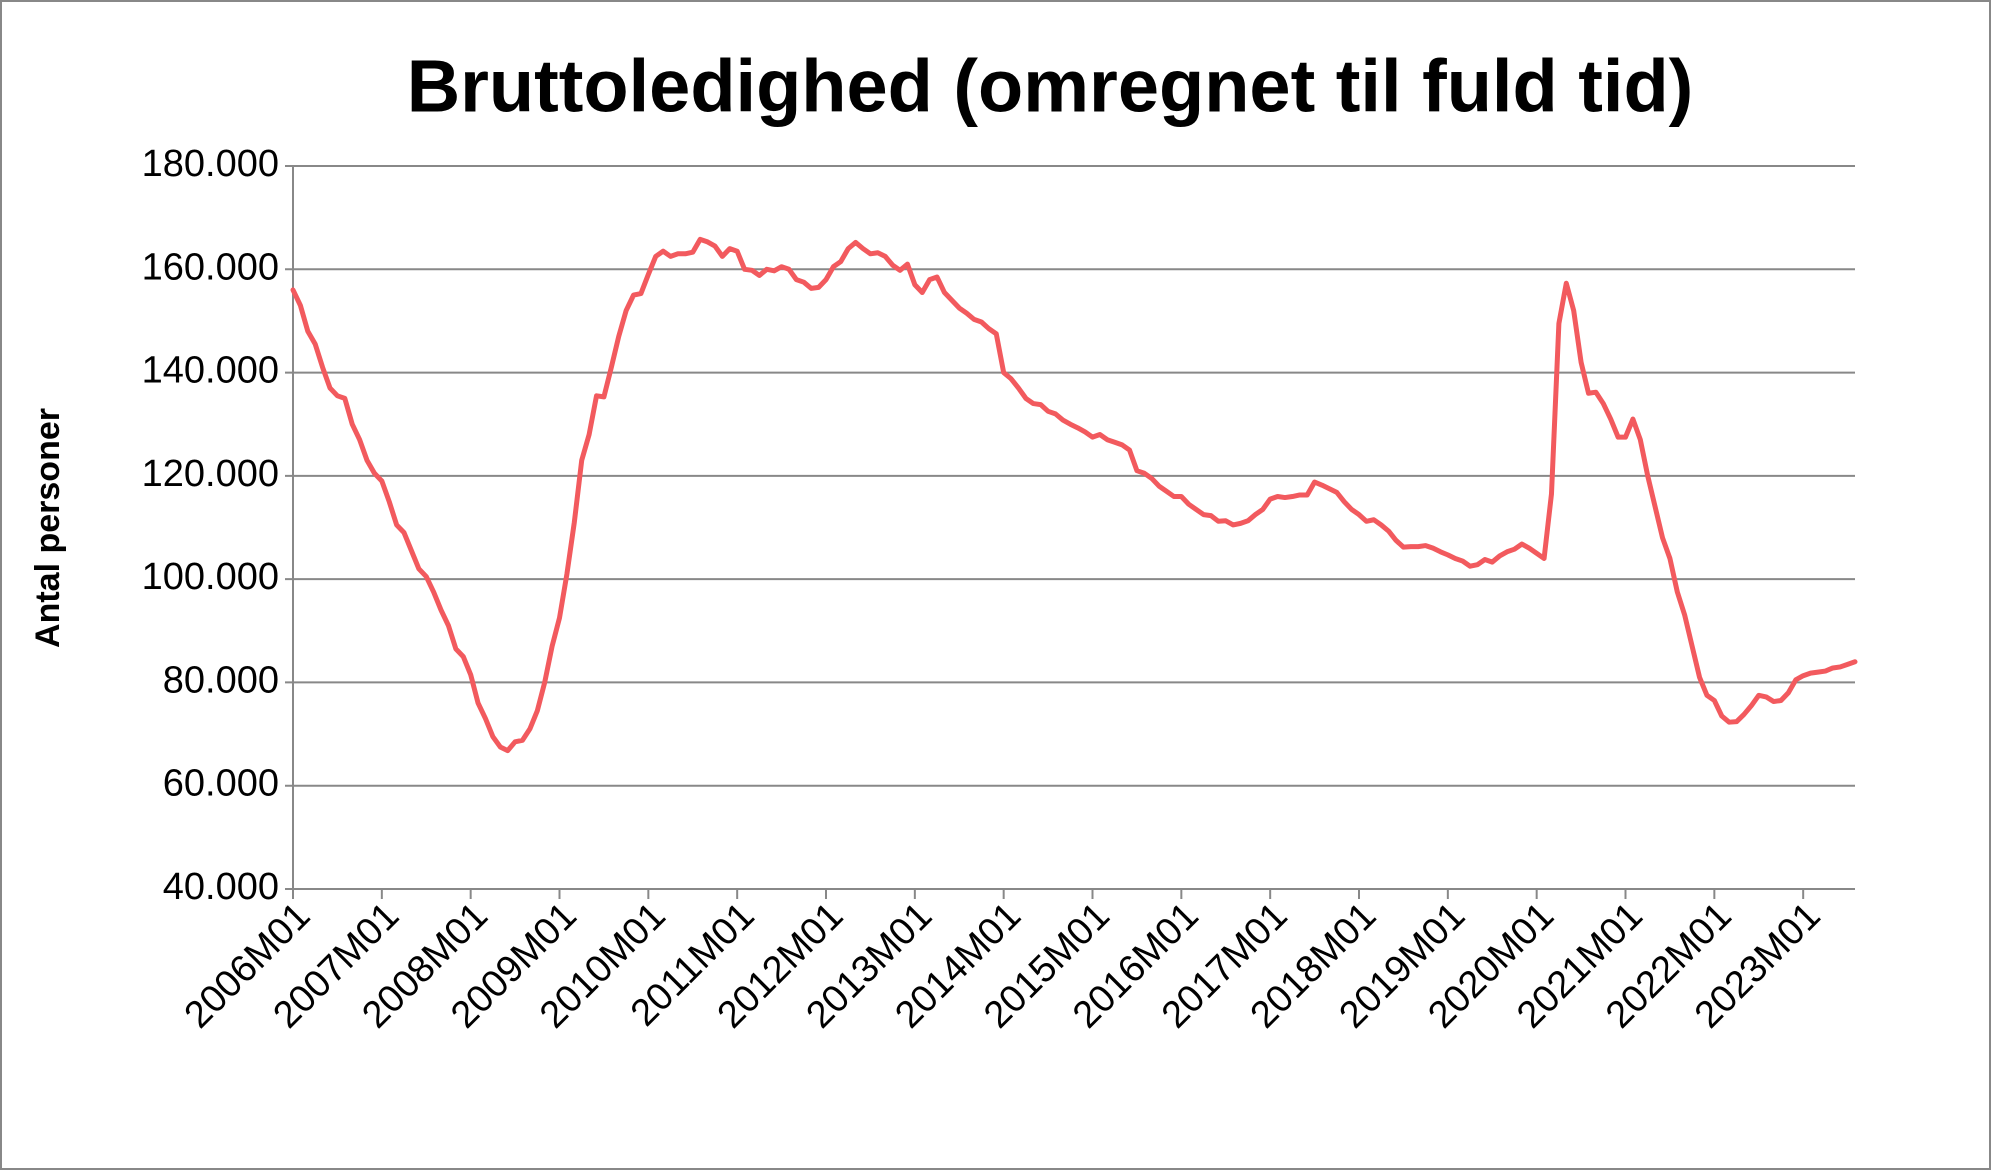  Describe the element at coordinates (210, 577) in the screenshot. I see `y-tick-label: 100.000` at that location.